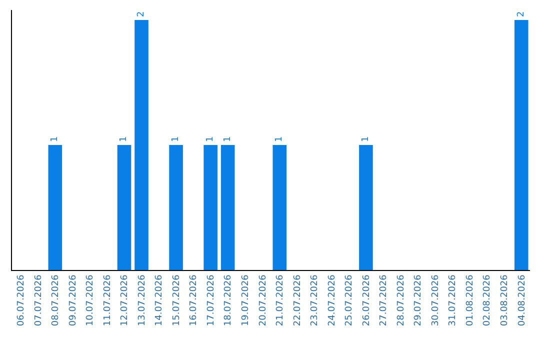 The image size is (540, 340). I want to click on x-tick-label: 16.07.2026, so click(194, 300).